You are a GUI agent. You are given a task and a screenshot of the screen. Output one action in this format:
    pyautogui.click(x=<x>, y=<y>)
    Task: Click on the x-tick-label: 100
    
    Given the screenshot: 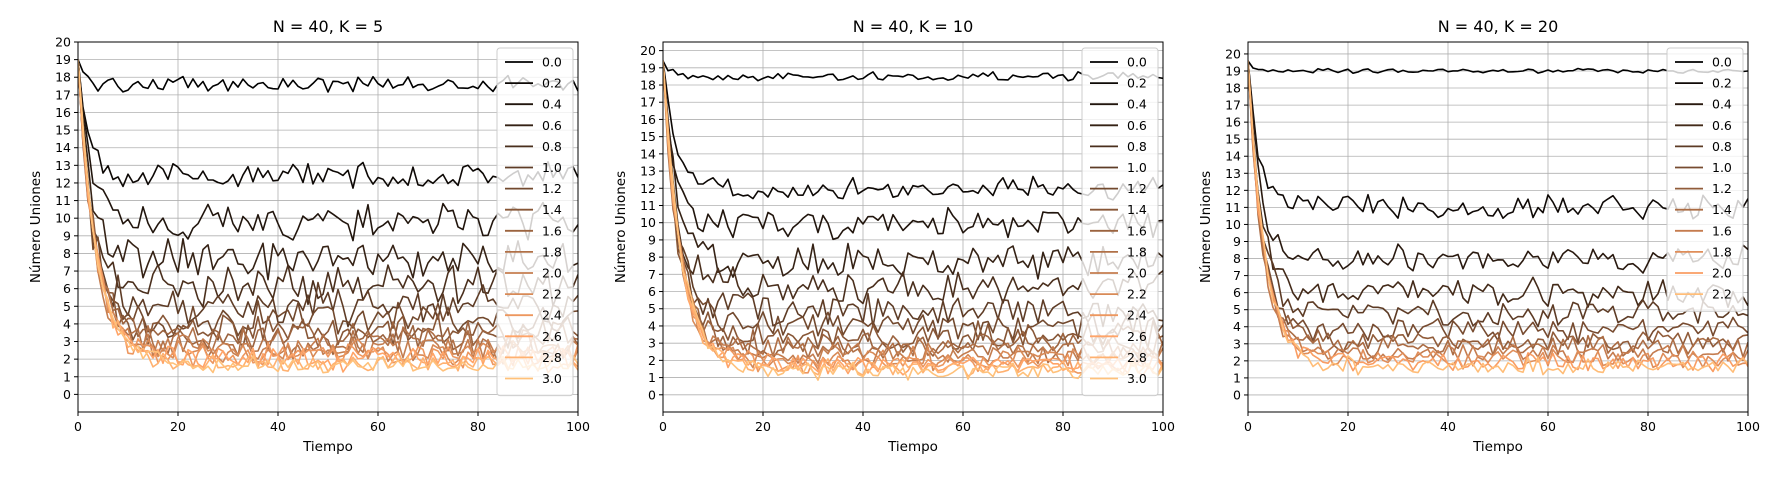 What is the action you would take?
    pyautogui.click(x=578, y=426)
    